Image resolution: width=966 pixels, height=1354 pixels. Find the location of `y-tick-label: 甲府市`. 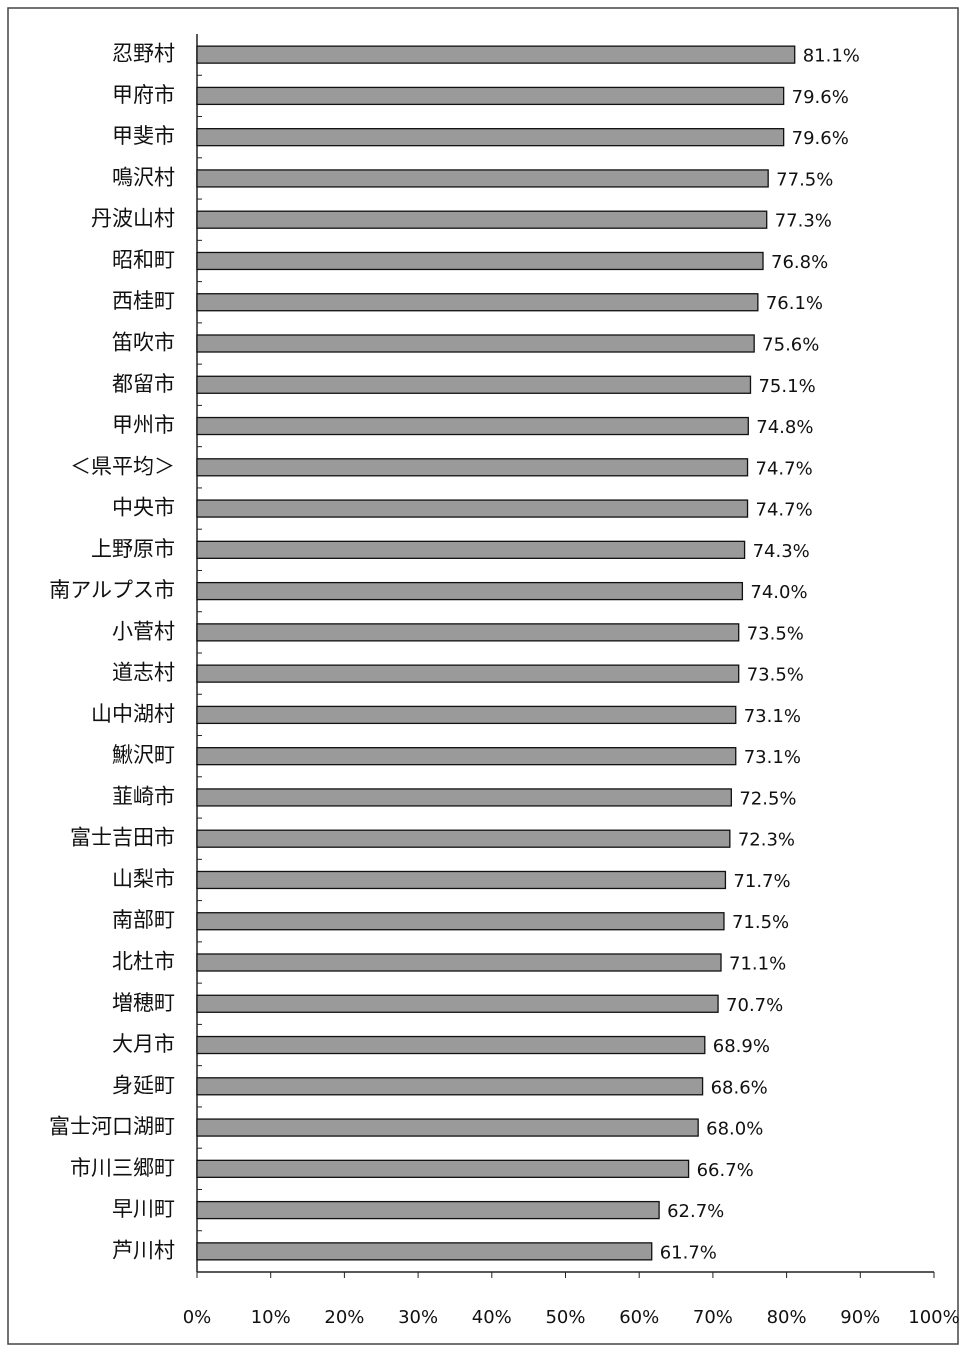

y-tick-label: 甲府市 is located at coordinates (143, 95).